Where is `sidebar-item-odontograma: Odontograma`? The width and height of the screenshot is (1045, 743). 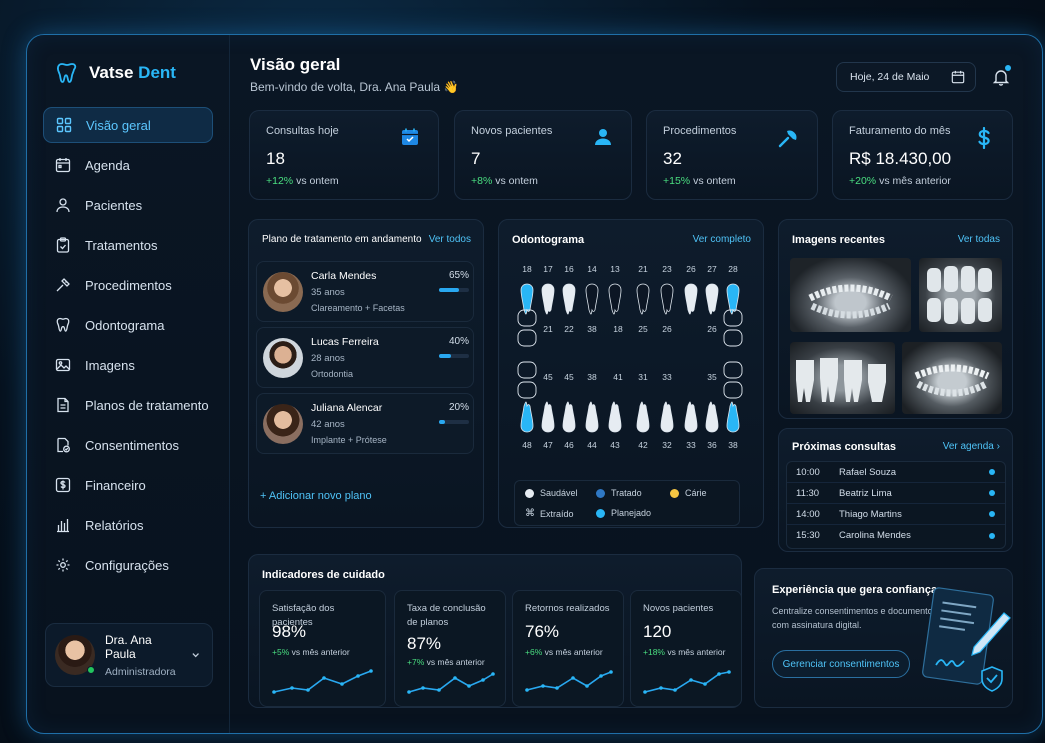
sidebar-item-odontograma: Odontograma is located at coordinates (128, 325).